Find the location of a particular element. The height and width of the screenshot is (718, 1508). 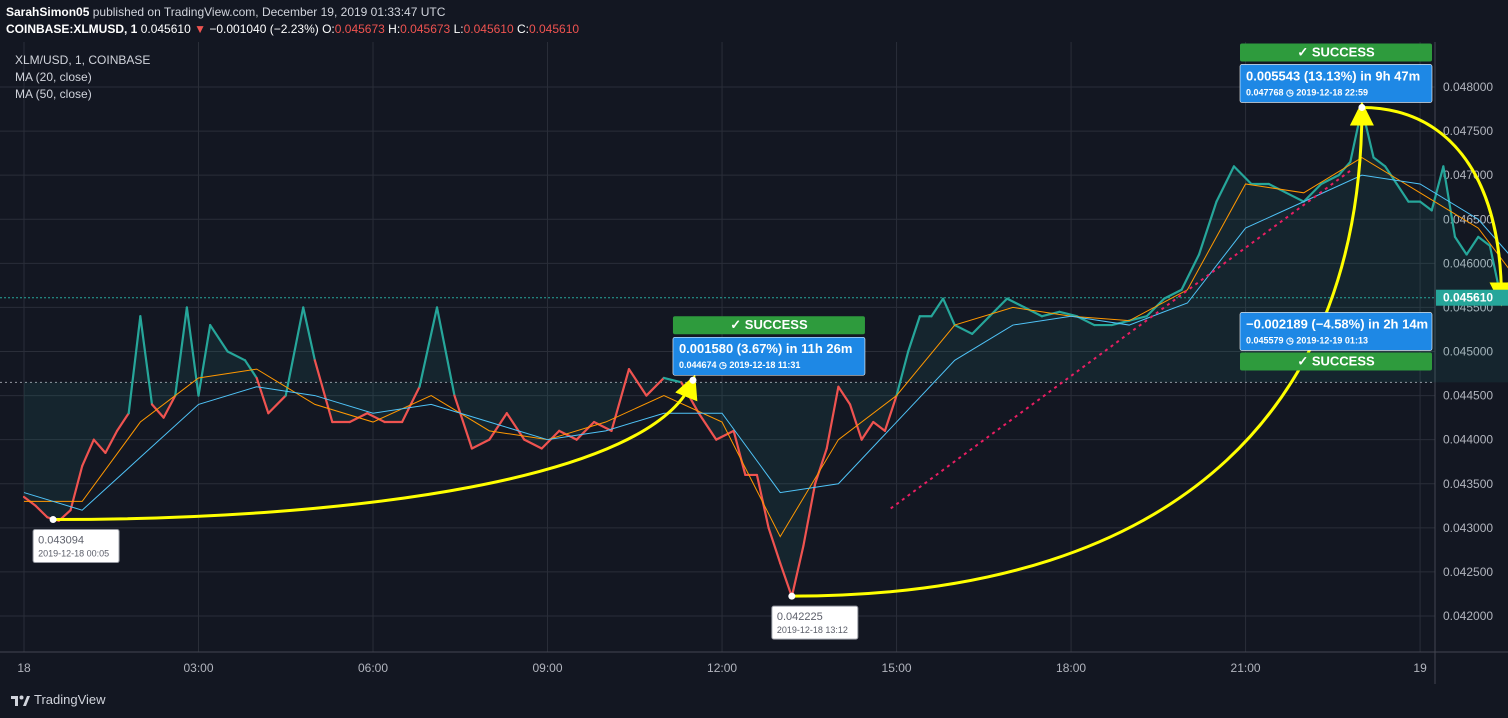

y-tick-label: 0.043000 is located at coordinates (1468, 528).